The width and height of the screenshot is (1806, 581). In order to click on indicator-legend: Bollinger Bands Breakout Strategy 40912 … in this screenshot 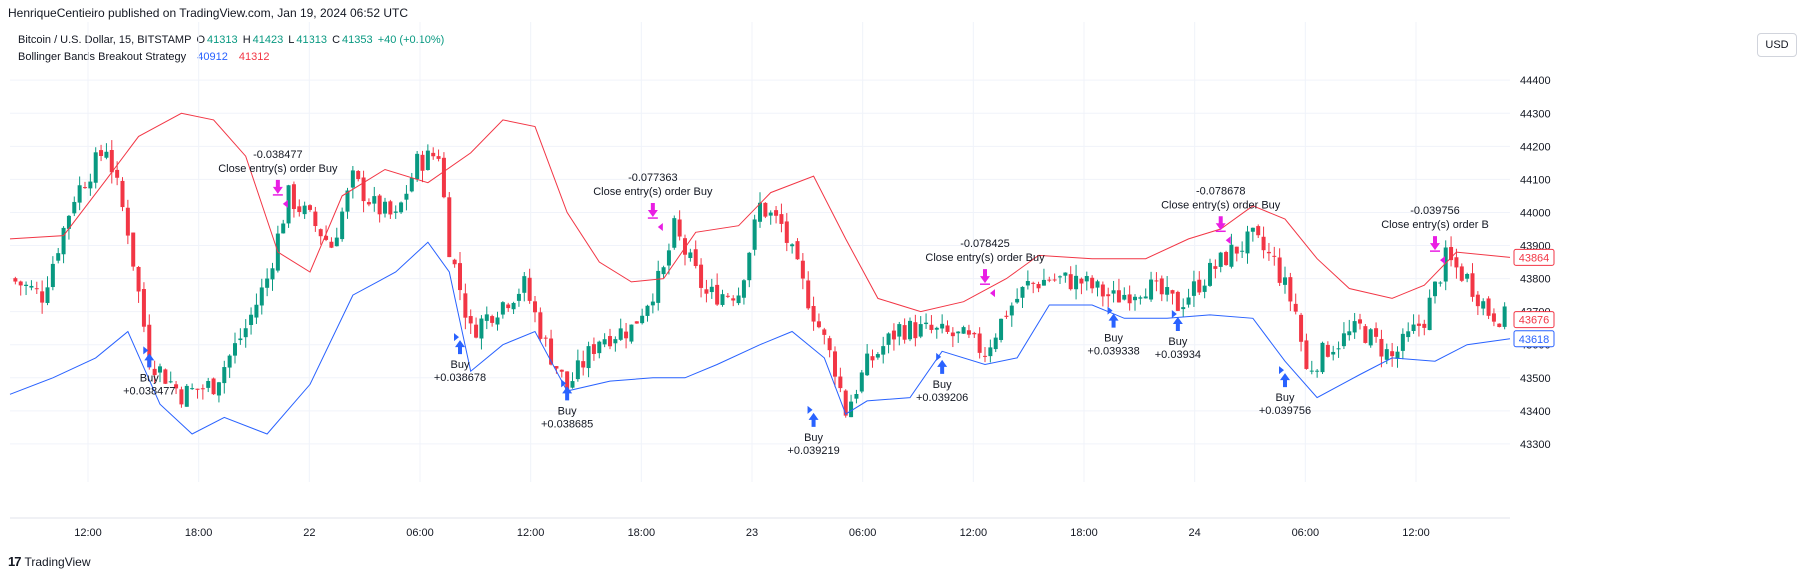, I will do `click(144, 57)`.